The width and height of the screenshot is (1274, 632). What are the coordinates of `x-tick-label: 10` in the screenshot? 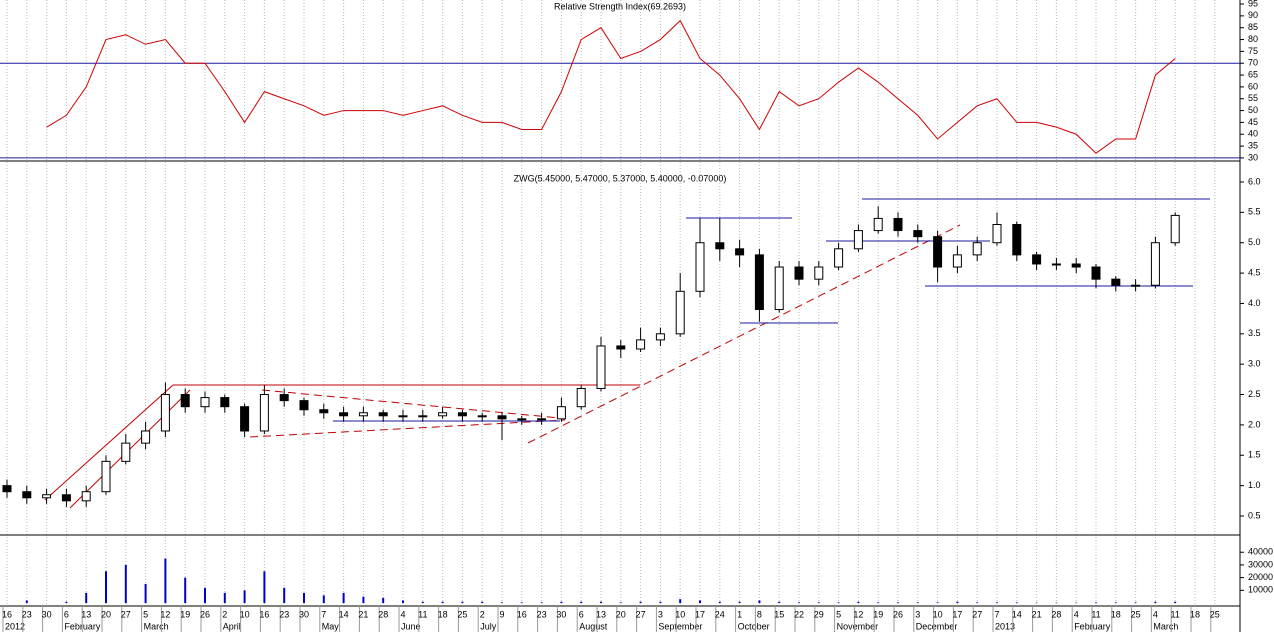 It's located at (680, 614).